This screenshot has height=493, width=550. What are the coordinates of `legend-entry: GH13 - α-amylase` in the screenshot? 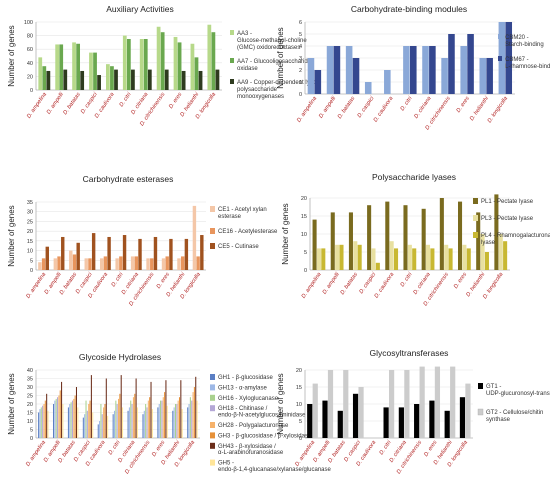 It's located at (242, 388).